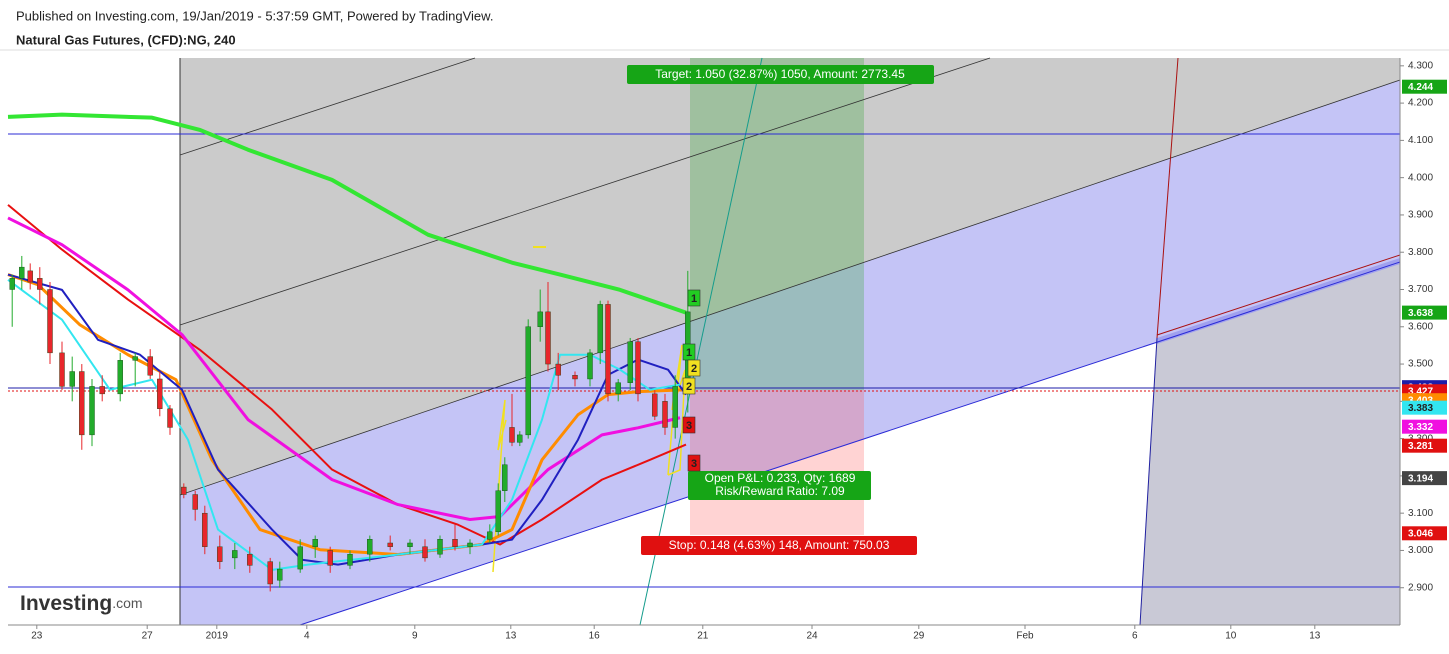 Image resolution: width=1449 pixels, height=654 pixels. I want to click on x-tick-label: 6, so click(1135, 636).